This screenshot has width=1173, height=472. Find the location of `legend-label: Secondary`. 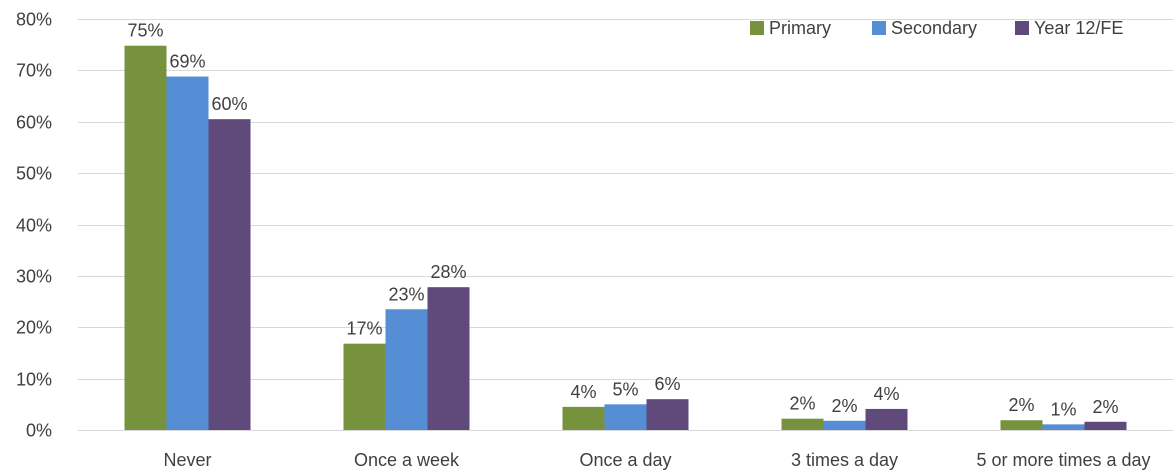

legend-label: Secondary is located at coordinates (934, 28).